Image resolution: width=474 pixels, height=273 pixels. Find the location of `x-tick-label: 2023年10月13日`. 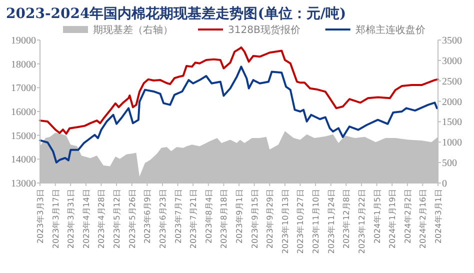

x-tick-label: 2023年10月13日 is located at coordinates (285, 221).